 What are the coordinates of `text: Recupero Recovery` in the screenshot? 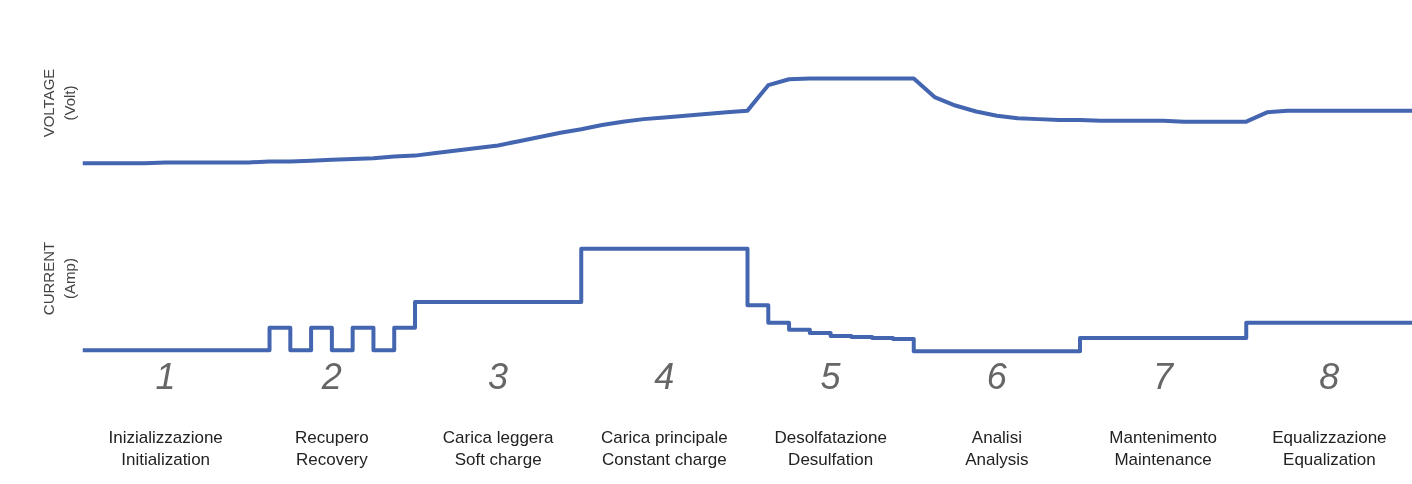 It's located at (332, 448).